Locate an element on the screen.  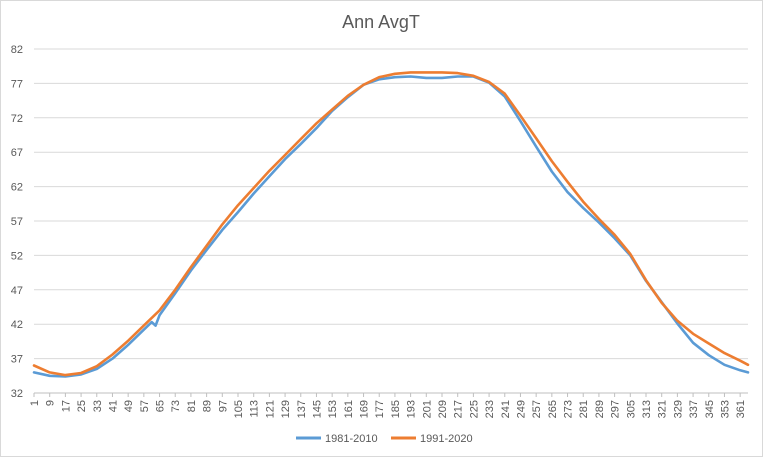
x-tick-label: 177 is located at coordinates (380, 409).